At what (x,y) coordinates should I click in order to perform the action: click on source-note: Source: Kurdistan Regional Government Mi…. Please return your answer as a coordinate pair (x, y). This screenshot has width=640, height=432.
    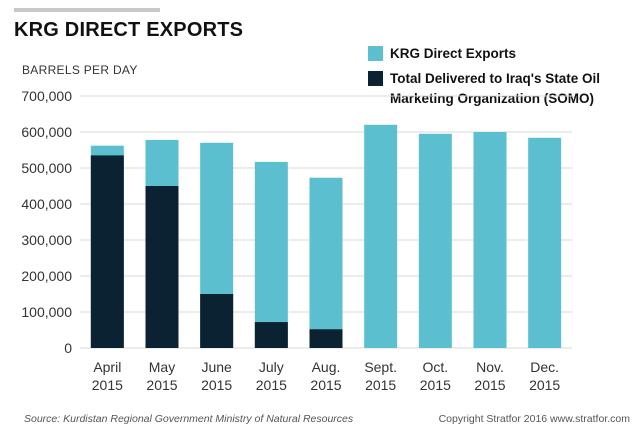
    Looking at the image, I should click on (189, 419).